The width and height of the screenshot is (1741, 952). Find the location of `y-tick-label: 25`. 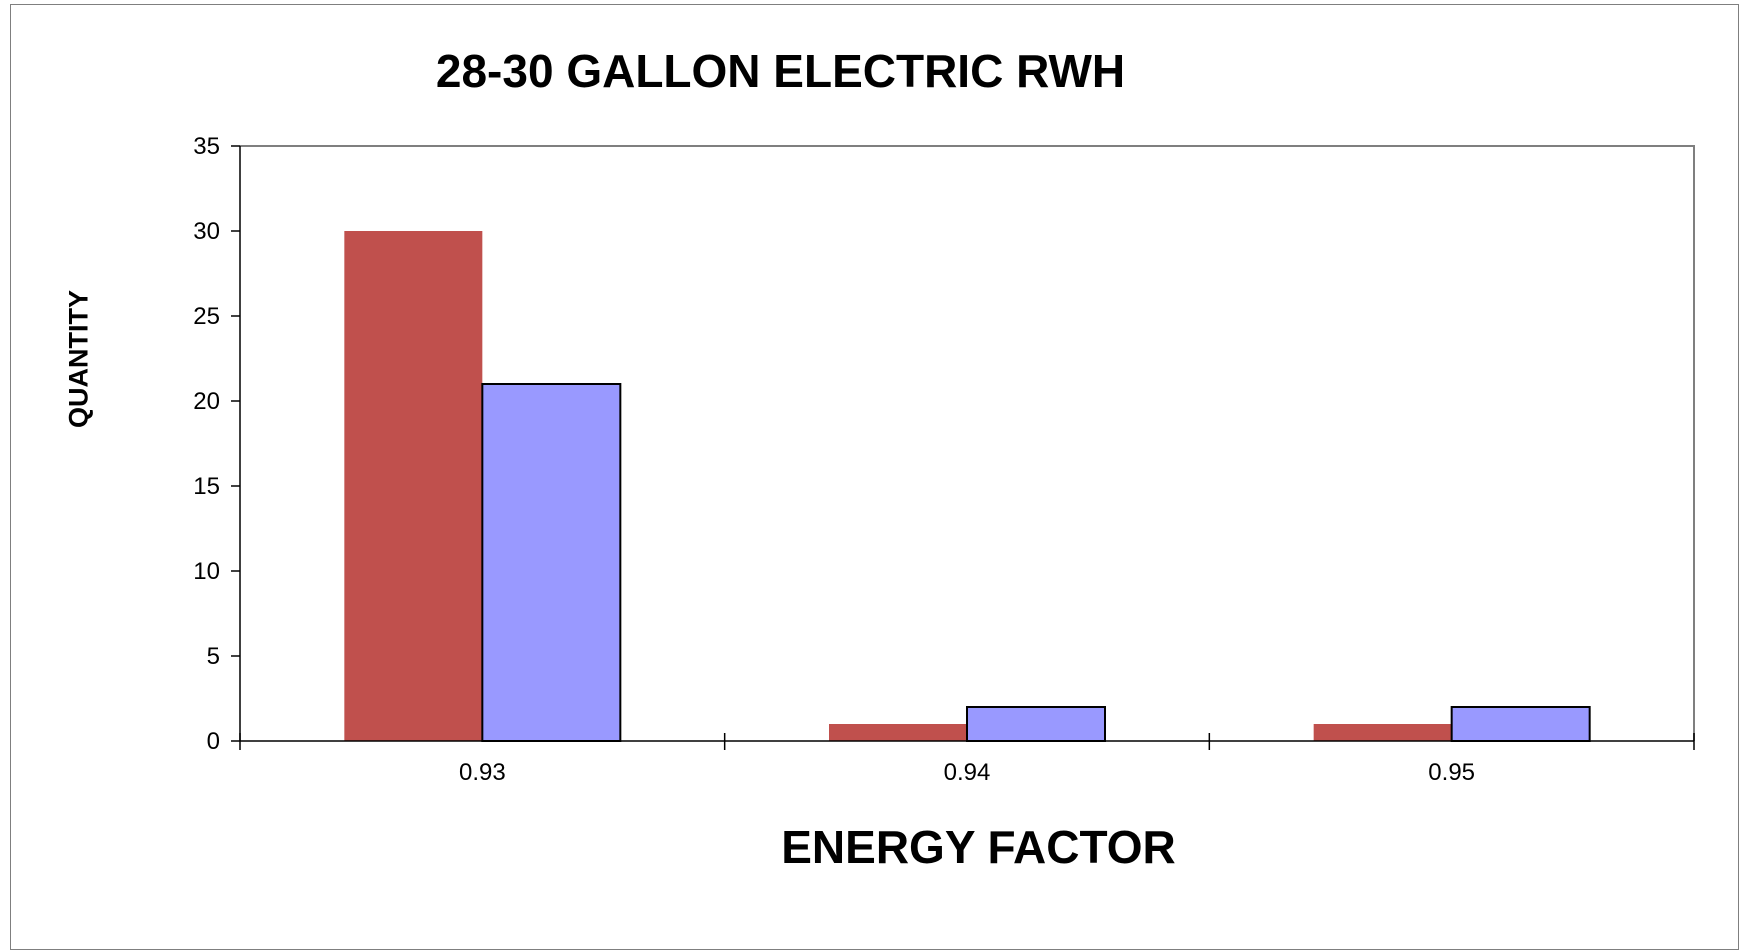

y-tick-label: 25 is located at coordinates (206, 316).